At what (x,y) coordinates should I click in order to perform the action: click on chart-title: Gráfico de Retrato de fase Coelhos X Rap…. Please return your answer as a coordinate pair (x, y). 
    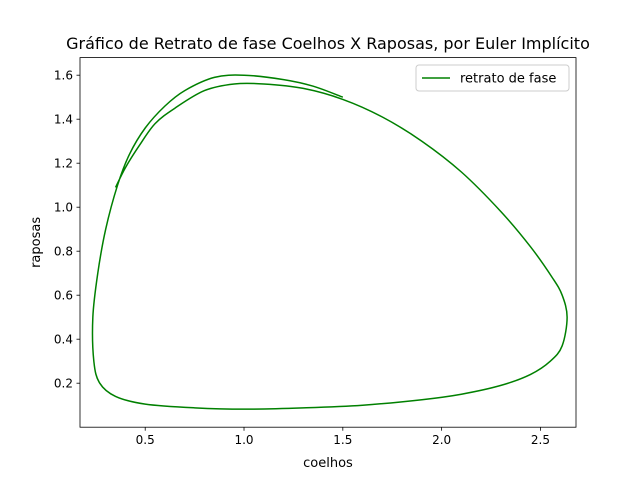
    Looking at the image, I should click on (328, 43).